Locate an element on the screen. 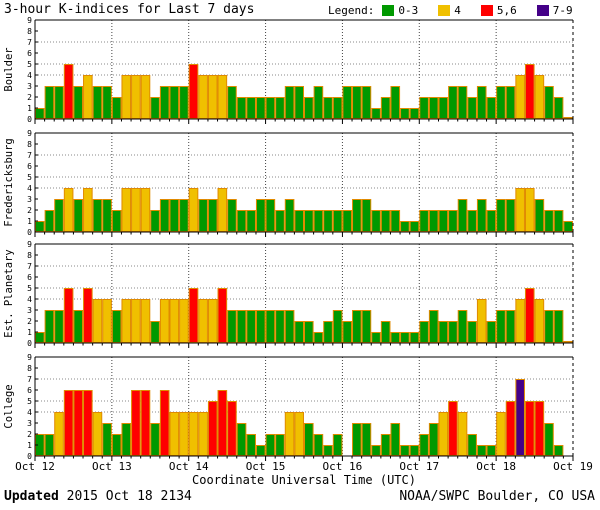  legend-label: Legend: is located at coordinates (351, 10).